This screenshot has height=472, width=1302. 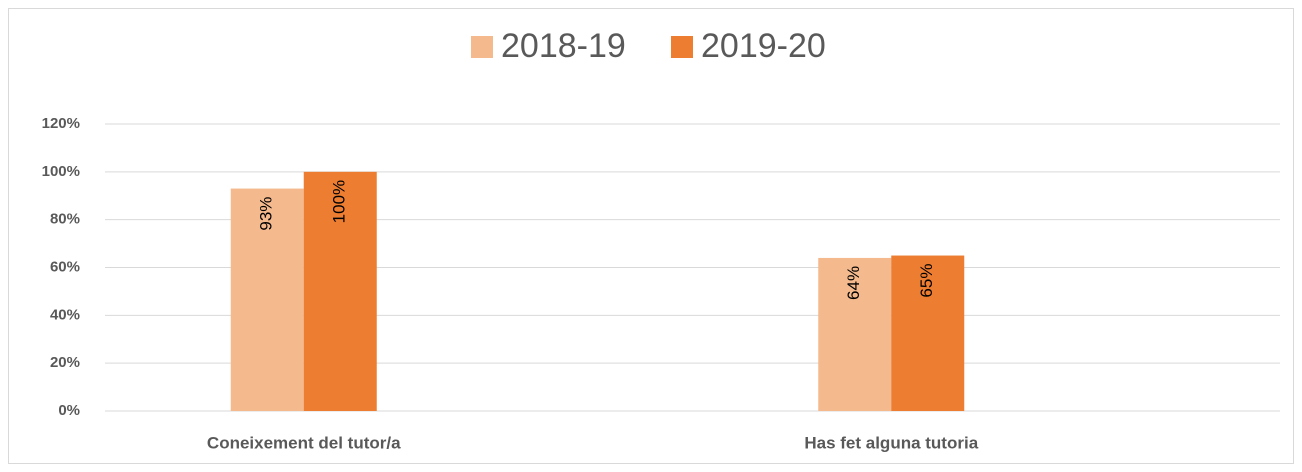 What do you see at coordinates (65, 314) in the screenshot?
I see `y-tick-label: 40%` at bounding box center [65, 314].